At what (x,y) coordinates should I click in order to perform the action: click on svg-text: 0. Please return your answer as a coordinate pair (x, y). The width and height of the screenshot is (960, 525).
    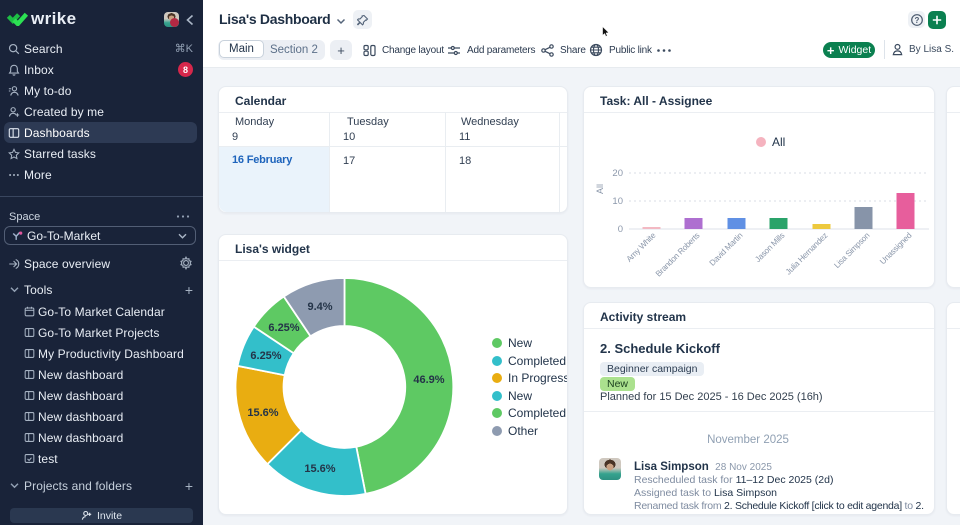
    Looking at the image, I should click on (620, 229).